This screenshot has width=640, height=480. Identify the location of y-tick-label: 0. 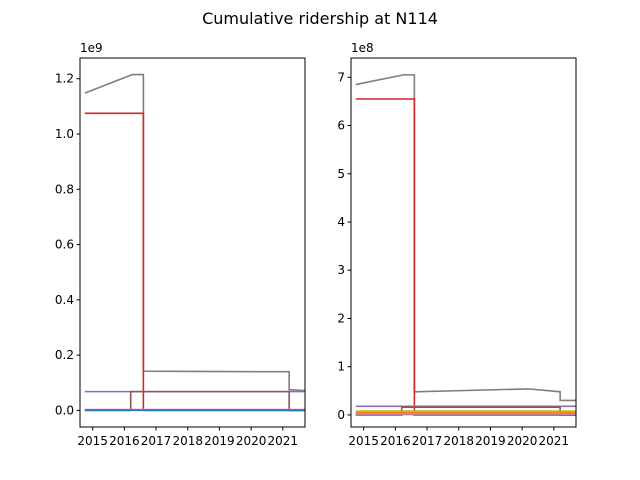
(341, 415).